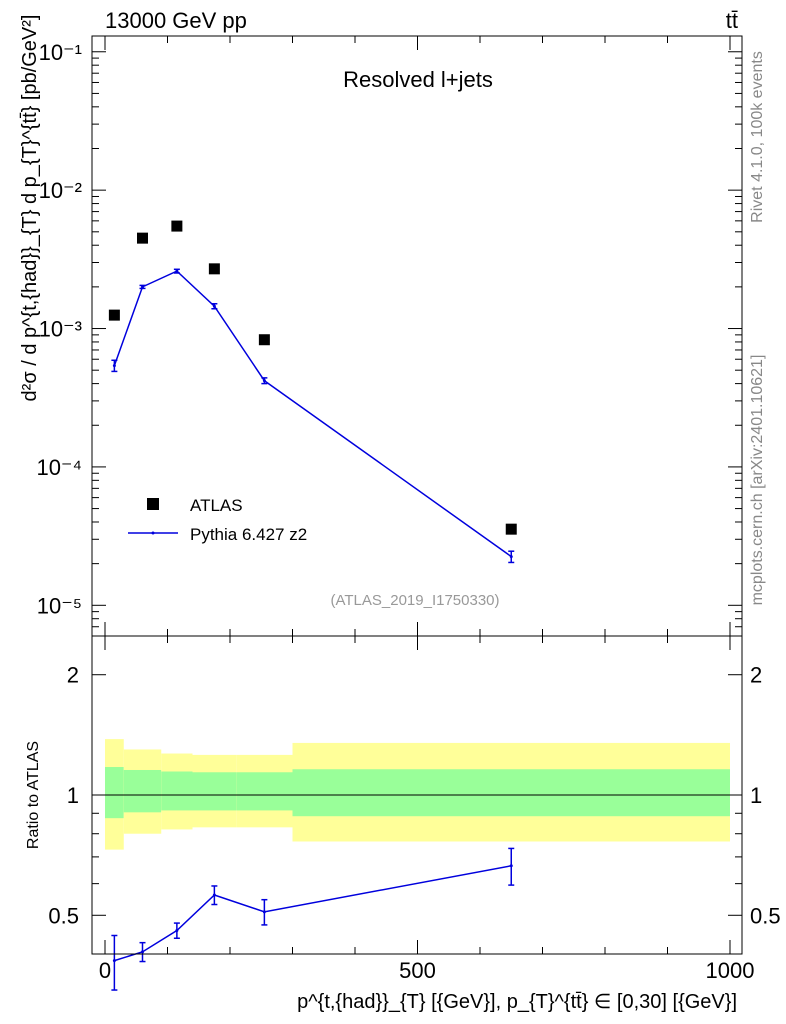 This screenshot has width=786, height=1024. I want to click on plot-title: Resolved l+jets, so click(418, 79).